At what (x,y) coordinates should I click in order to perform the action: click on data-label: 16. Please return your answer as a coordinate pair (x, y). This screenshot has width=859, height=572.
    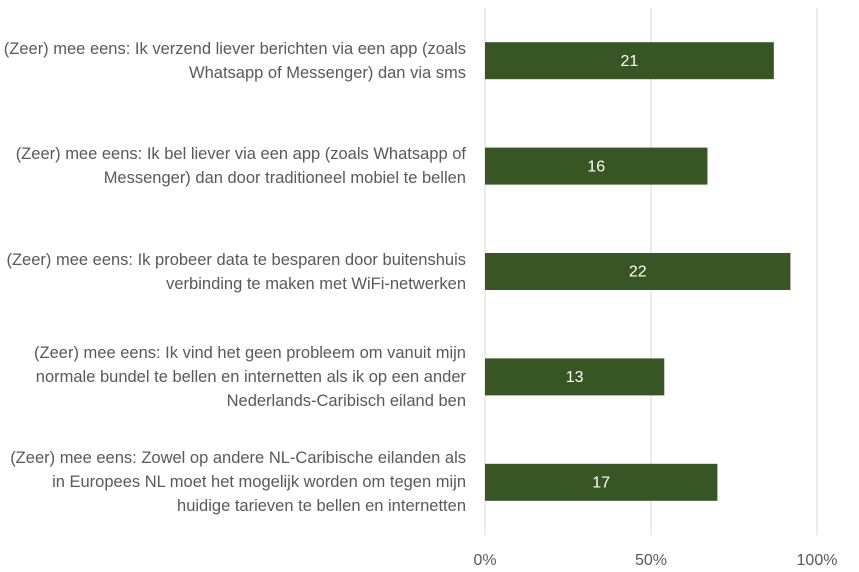
    Looking at the image, I should click on (596, 166).